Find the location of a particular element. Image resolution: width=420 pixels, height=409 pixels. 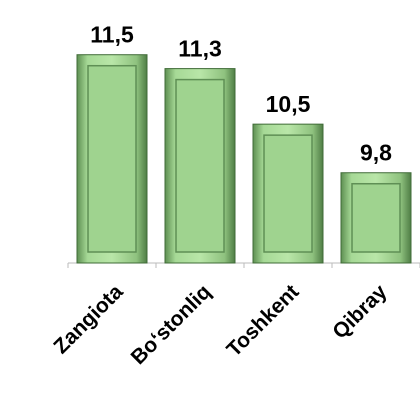

x-tick-label: Bo‘stonliq is located at coordinates (171, 324).